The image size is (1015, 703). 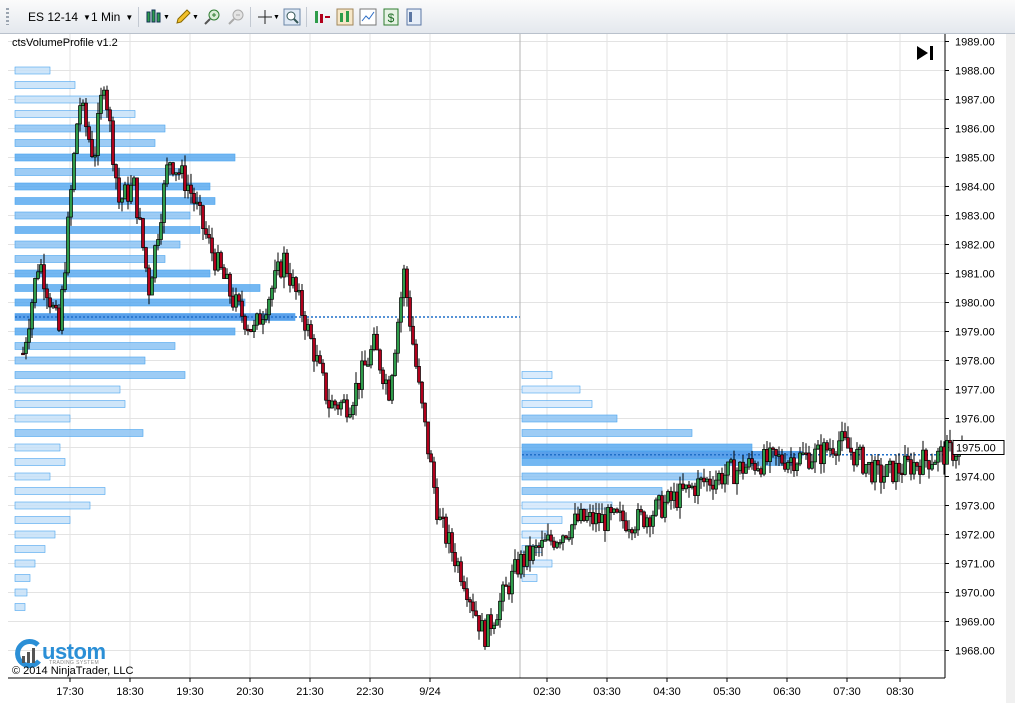 I want to click on bar-type-icon, so click(x=154, y=17).